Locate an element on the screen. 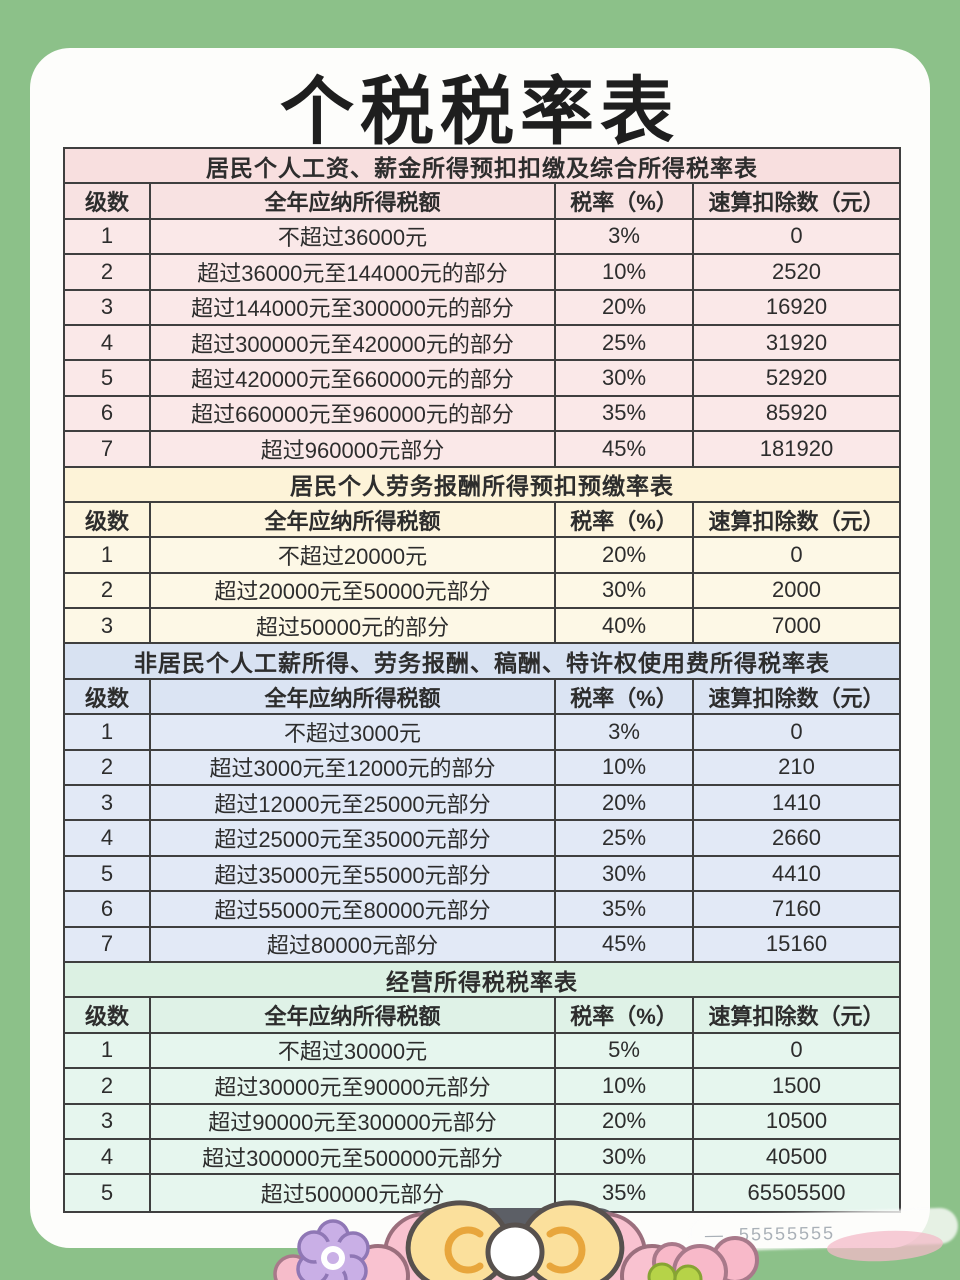  table-row: 1 不超过30000元 5% 0 is located at coordinates (482, 1051).